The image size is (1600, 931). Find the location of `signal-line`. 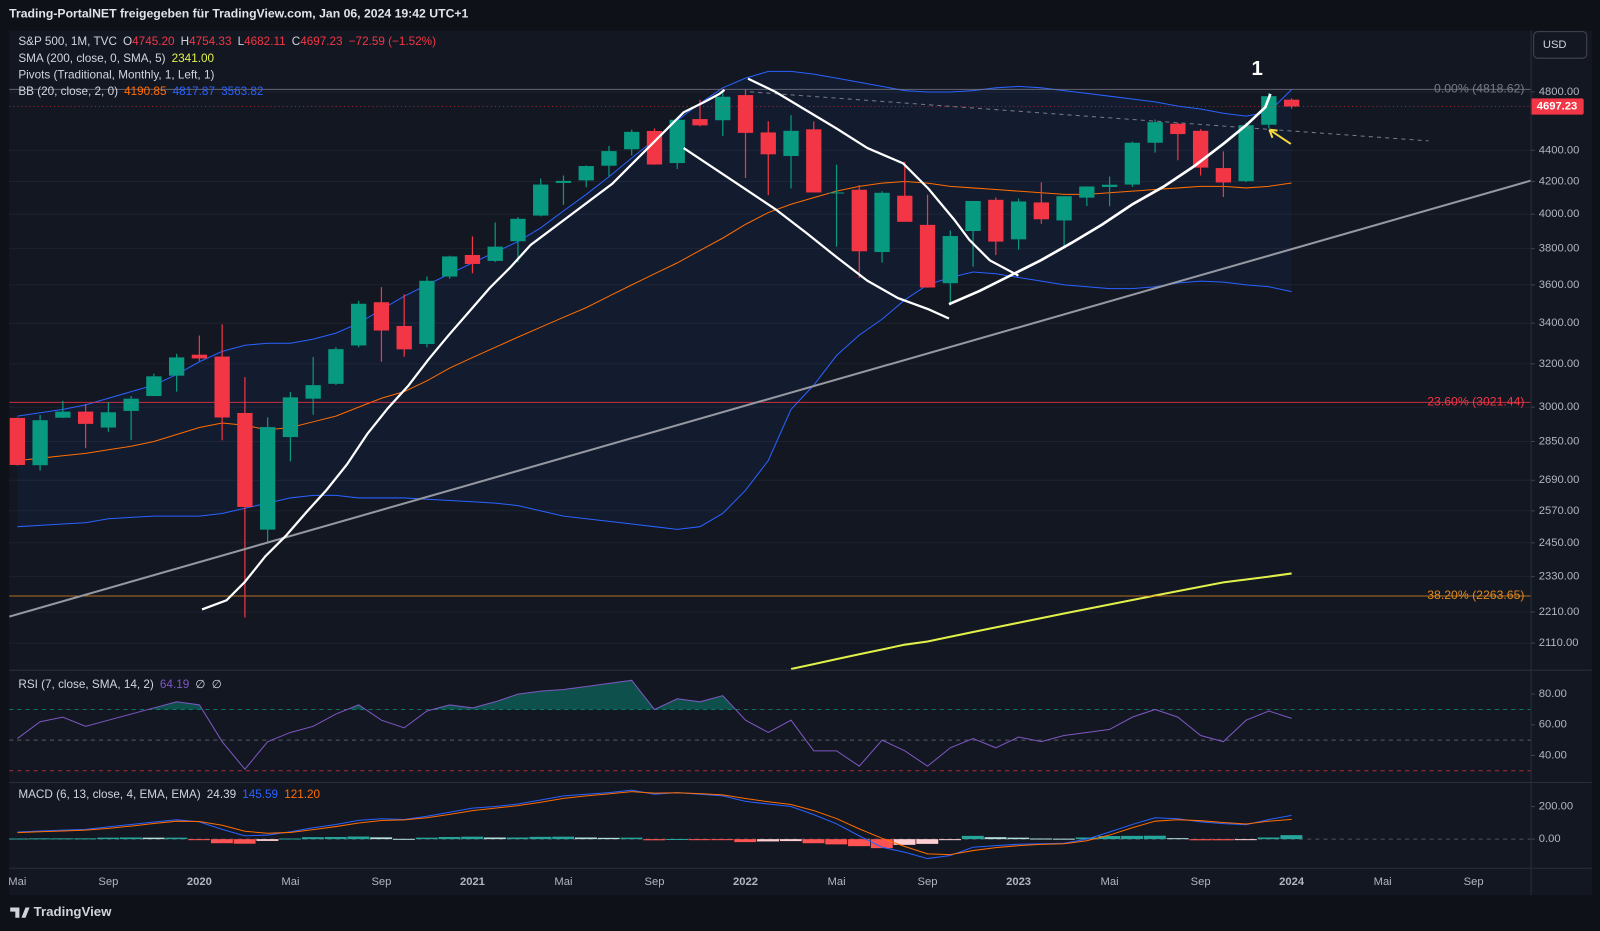

signal-line is located at coordinates (654, 823).